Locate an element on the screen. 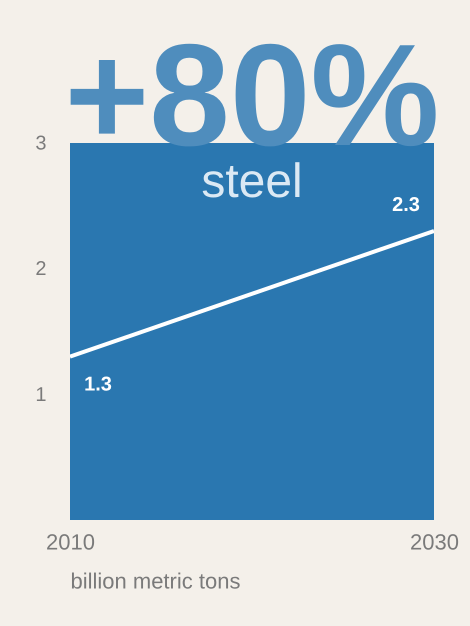  x-tick-label: 2010 is located at coordinates (70, 542).